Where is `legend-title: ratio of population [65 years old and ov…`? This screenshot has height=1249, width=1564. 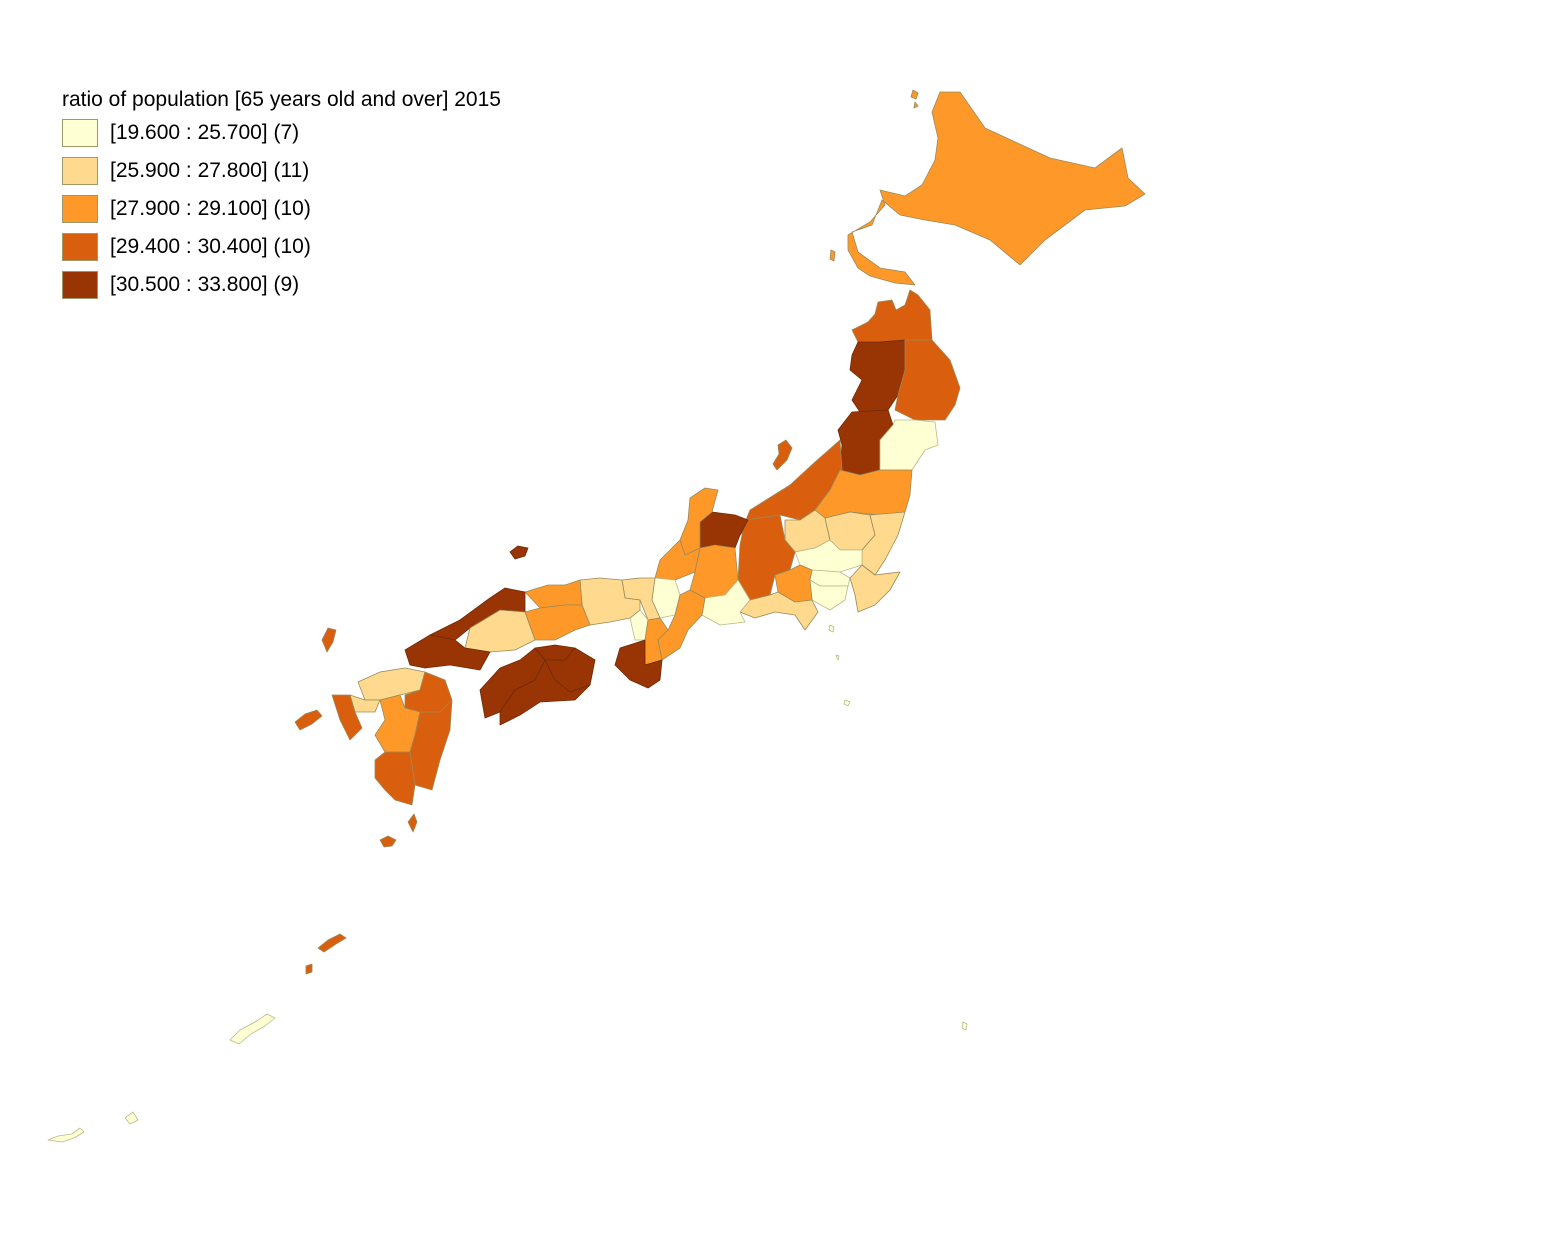
legend-title: ratio of population [65 years old and ov… is located at coordinates (281, 99).